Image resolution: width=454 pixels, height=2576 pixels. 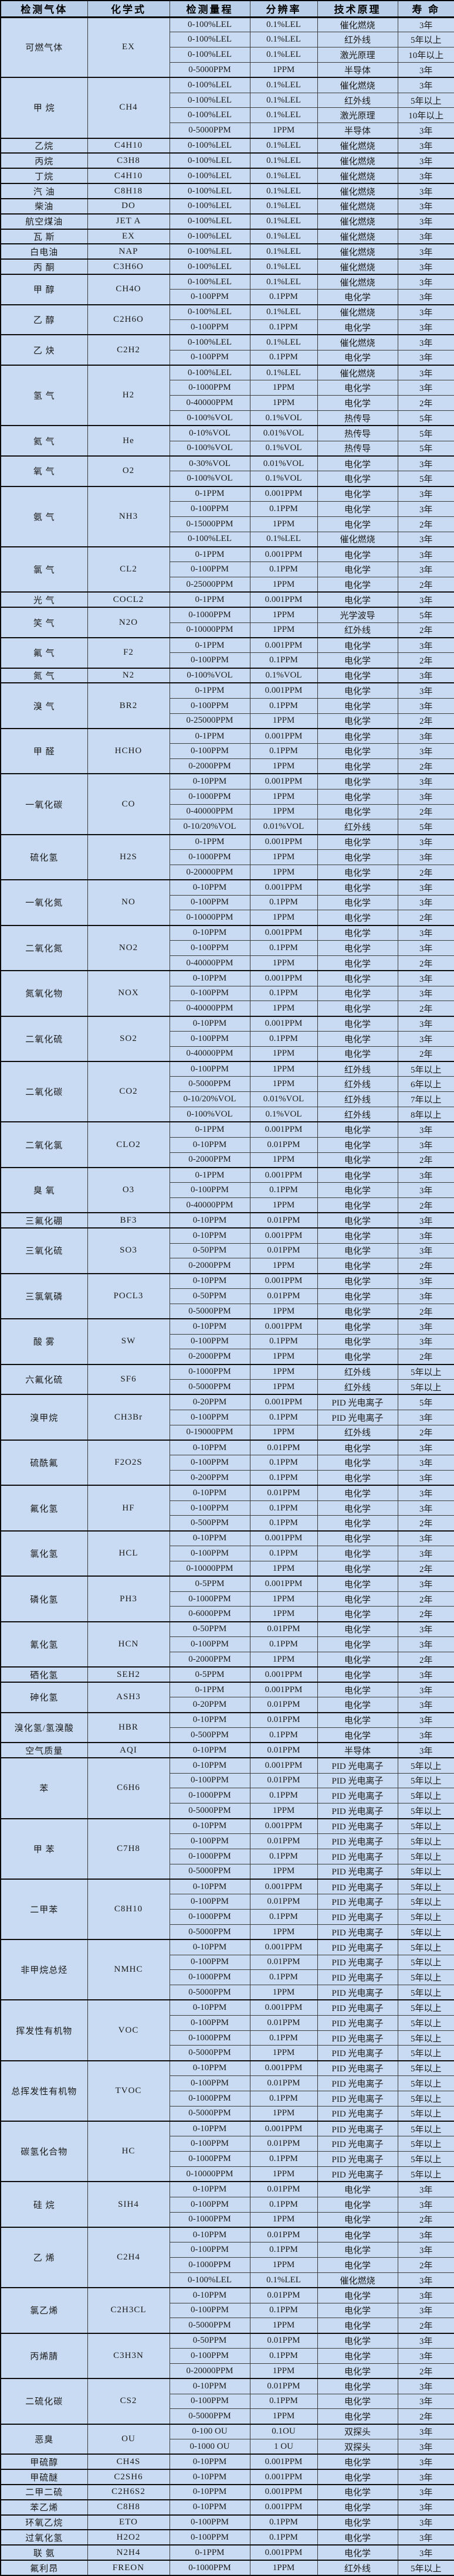 I want to click on gas-name-cell: 碳氢化合物, so click(x=44, y=2151).